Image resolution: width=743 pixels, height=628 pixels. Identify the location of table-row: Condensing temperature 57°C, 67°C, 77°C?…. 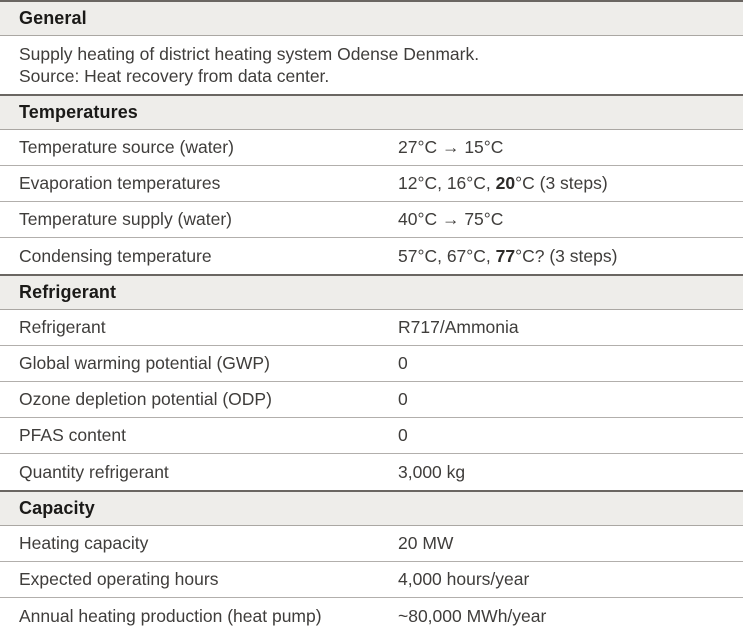
(371, 256).